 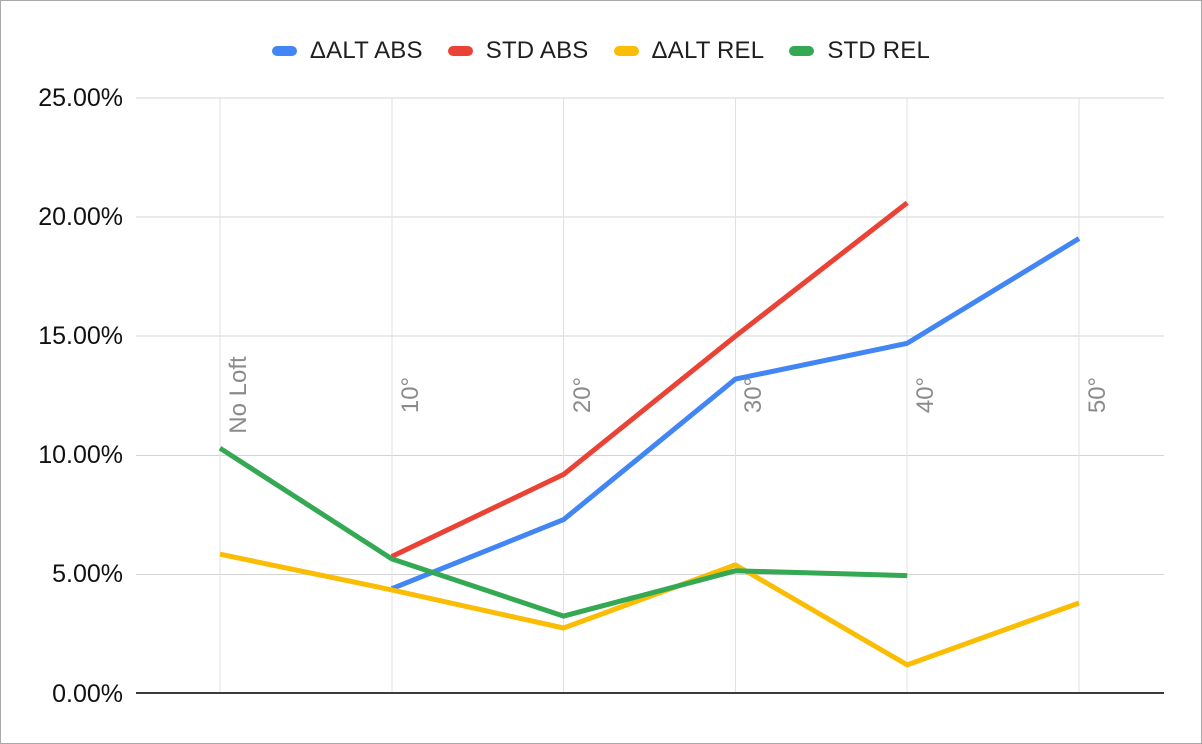 I want to click on x-category-label: 30°, so click(x=754, y=395).